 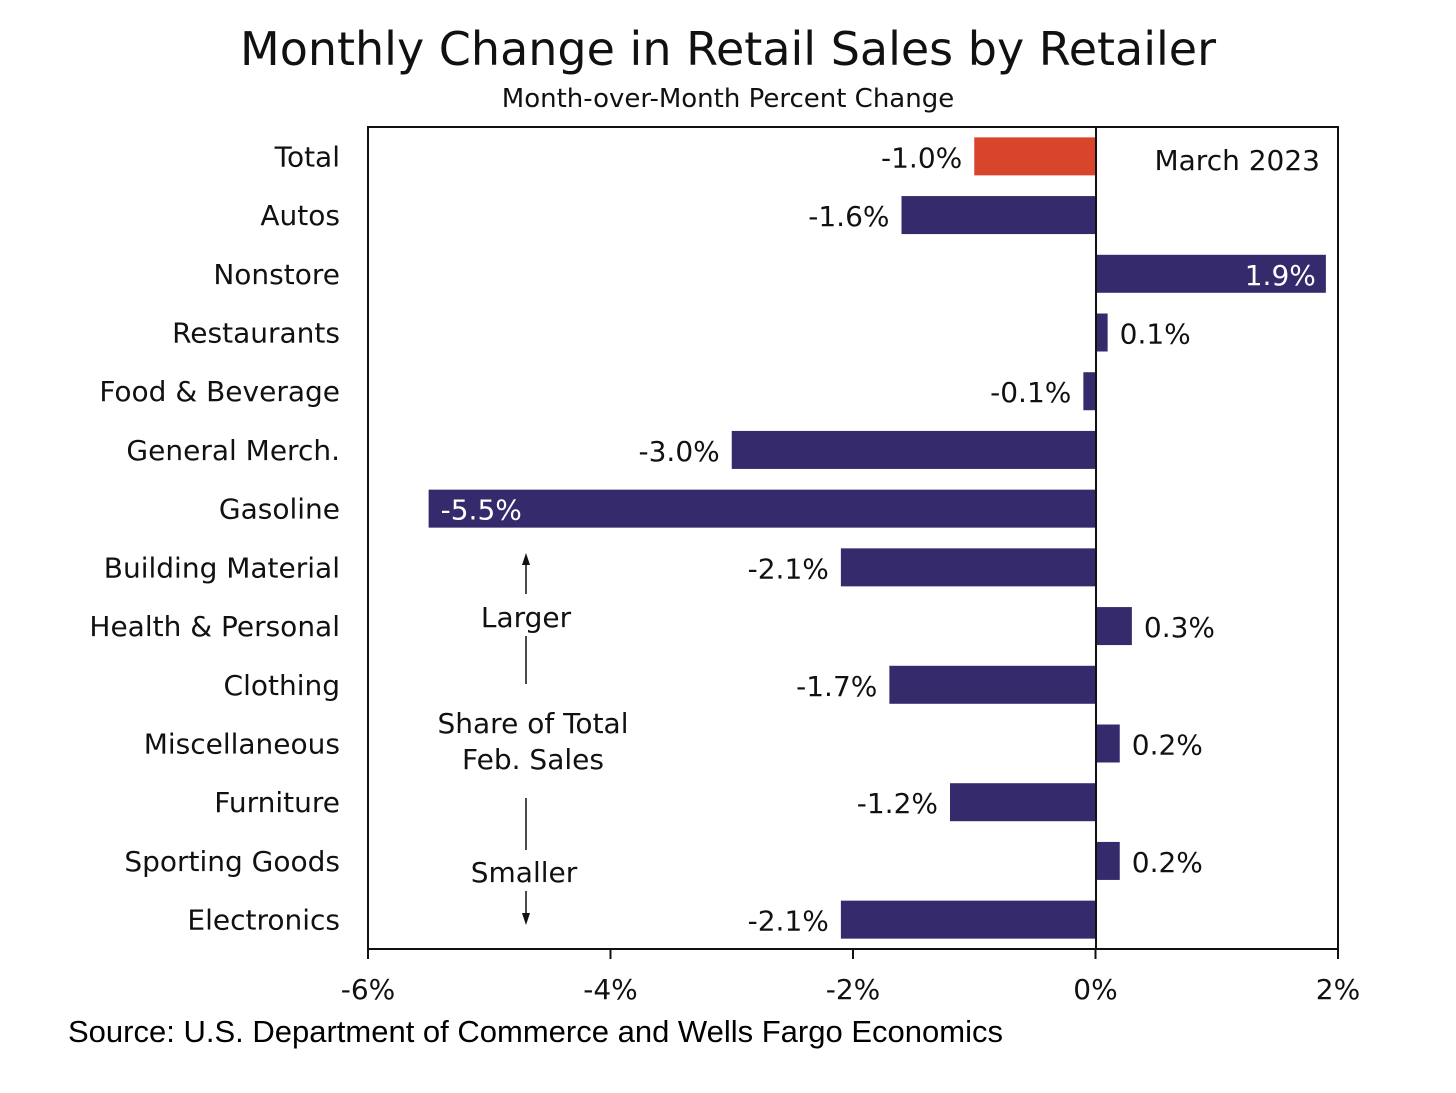 What do you see at coordinates (1101, 332) in the screenshot?
I see `bar-restaurants` at bounding box center [1101, 332].